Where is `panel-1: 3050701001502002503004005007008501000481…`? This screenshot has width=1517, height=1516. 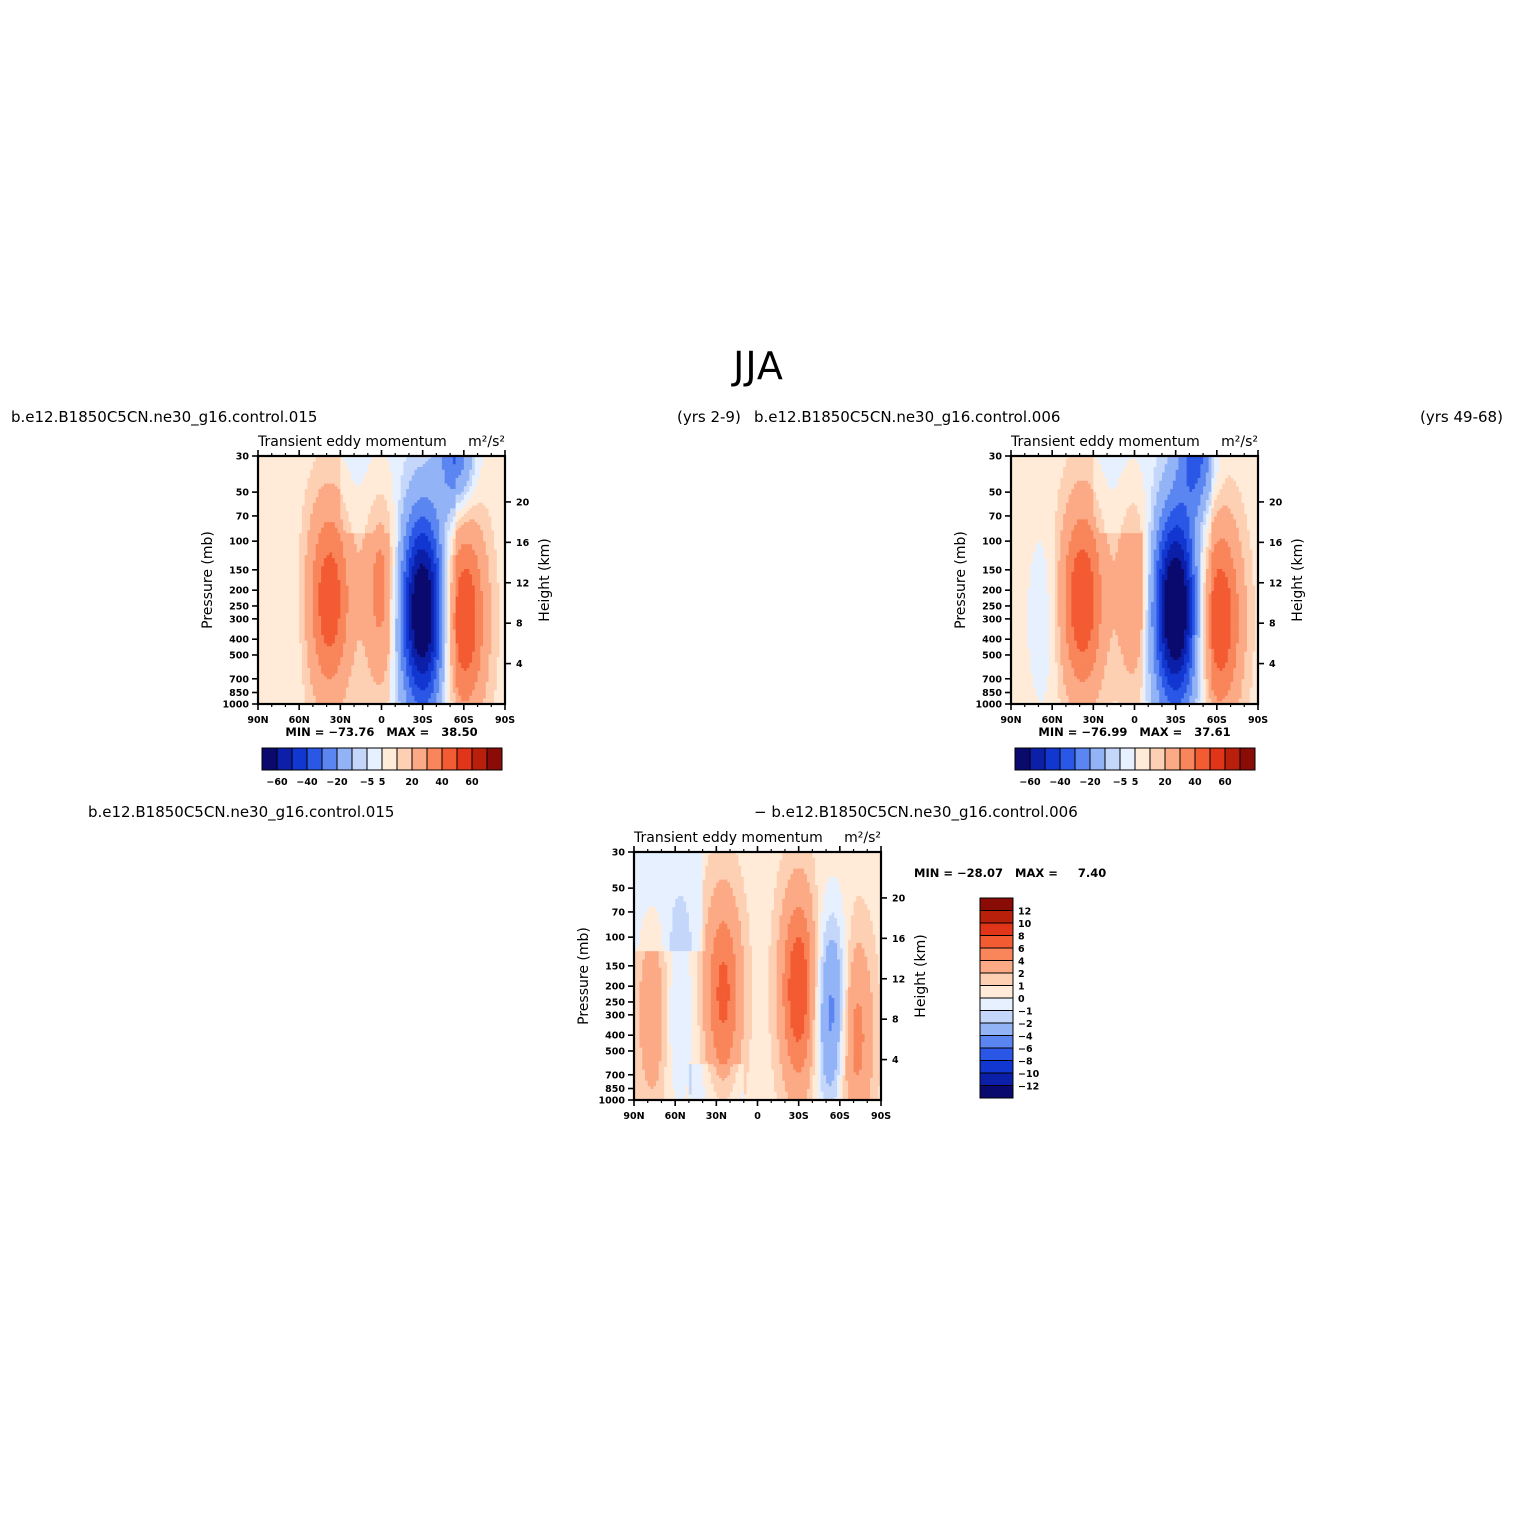 panel-1: 3050701001502002503004005007008501000481… is located at coordinates (376, 611).